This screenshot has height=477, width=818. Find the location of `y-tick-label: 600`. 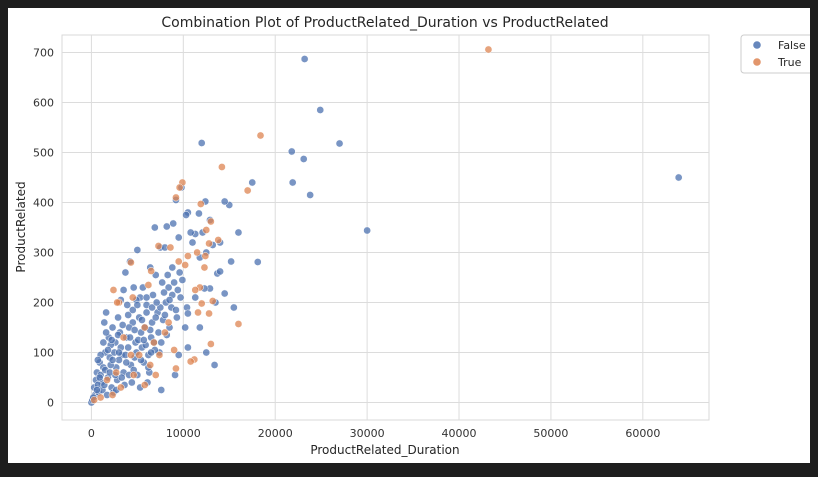

y-tick-label: 600 is located at coordinates (43, 103).